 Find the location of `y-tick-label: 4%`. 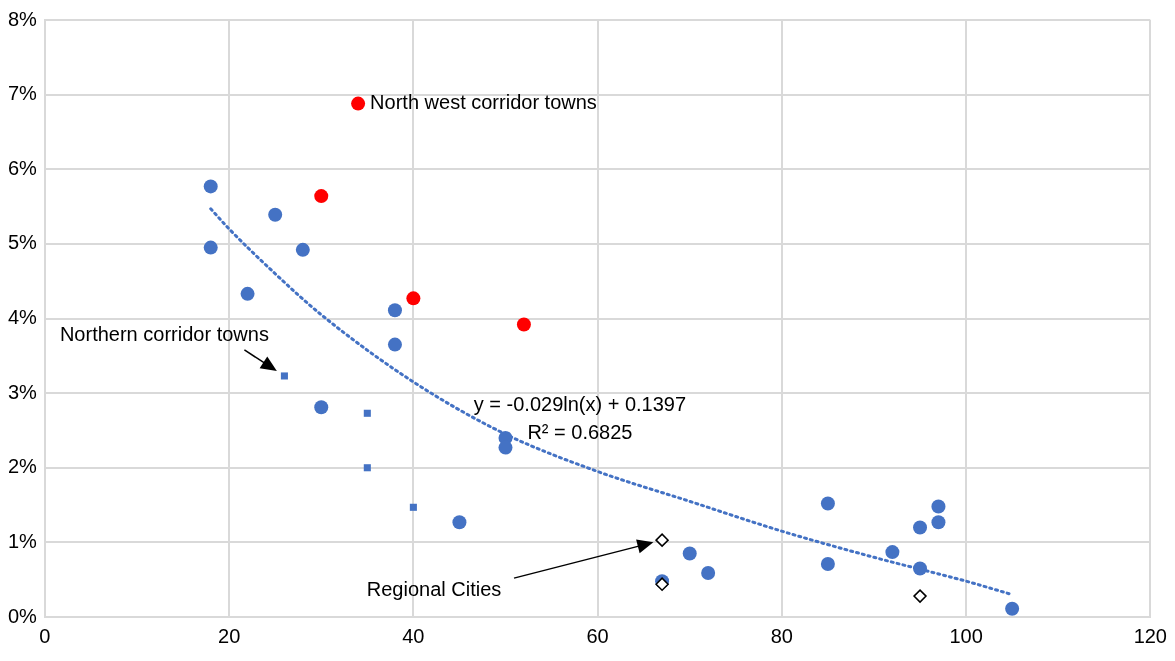

y-tick-label: 4% is located at coordinates (23, 317).